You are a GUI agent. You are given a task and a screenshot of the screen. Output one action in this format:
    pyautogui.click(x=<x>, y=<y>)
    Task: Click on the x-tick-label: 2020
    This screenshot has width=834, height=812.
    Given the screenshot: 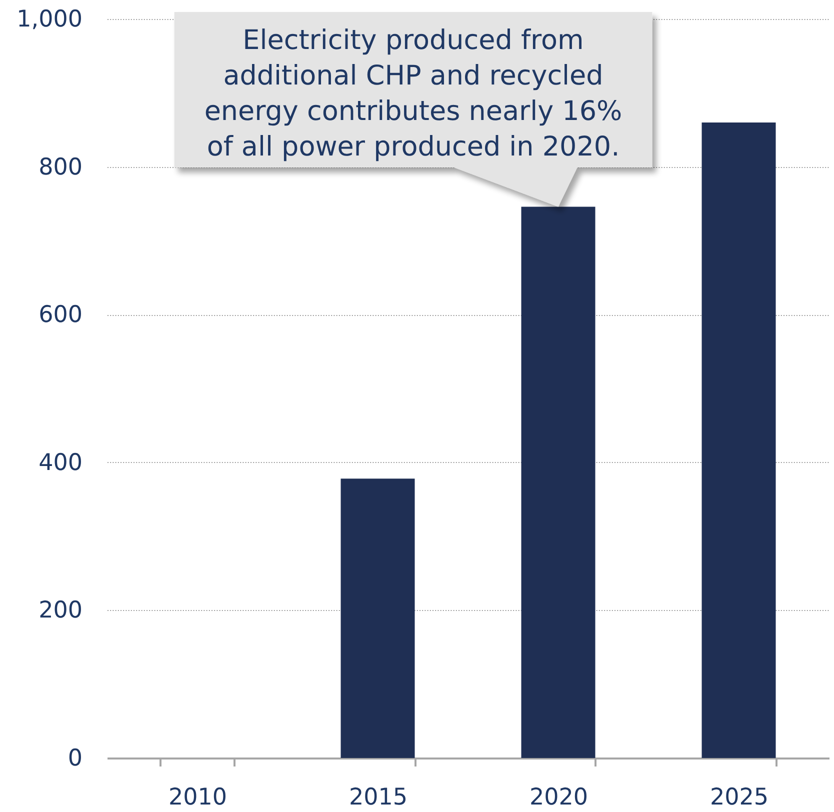 What is the action you would take?
    pyautogui.click(x=558, y=797)
    